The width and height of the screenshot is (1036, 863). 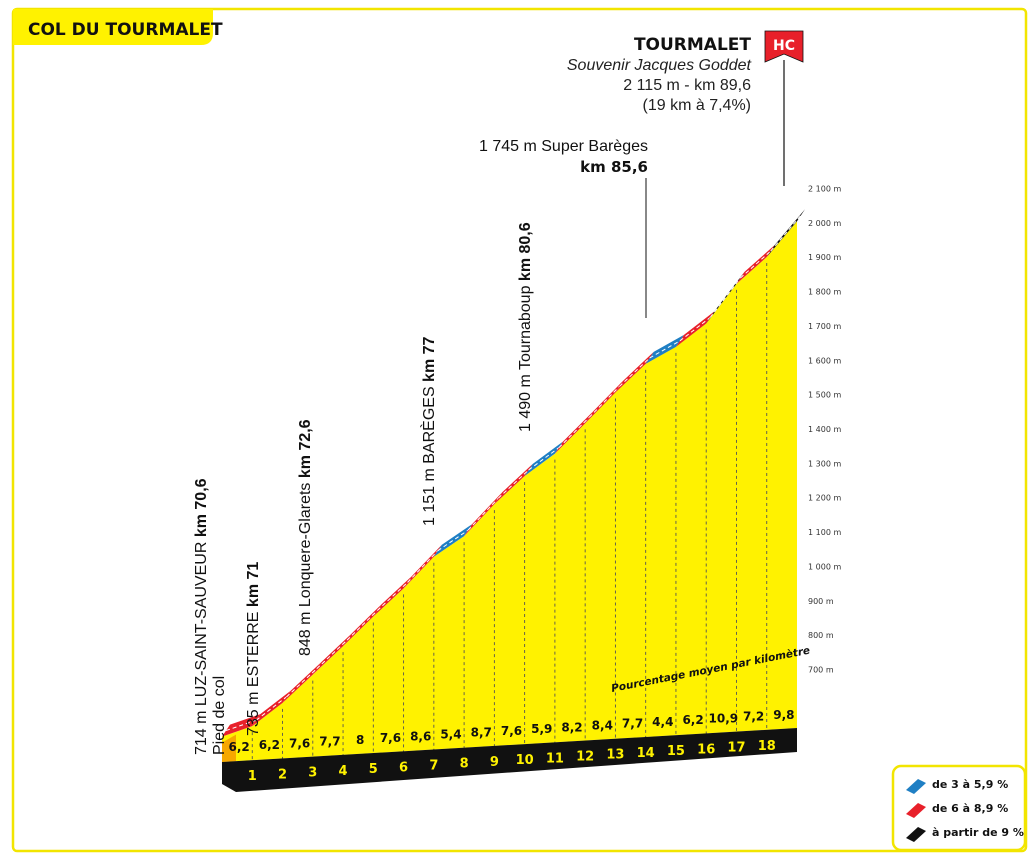 I want to click on gradient-label: 5,9, so click(x=541, y=729).